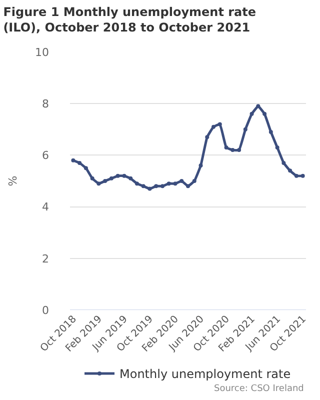 Image resolution: width=320 pixels, height=400 pixels. I want to click on y-tick-label: 8, so click(45, 103).